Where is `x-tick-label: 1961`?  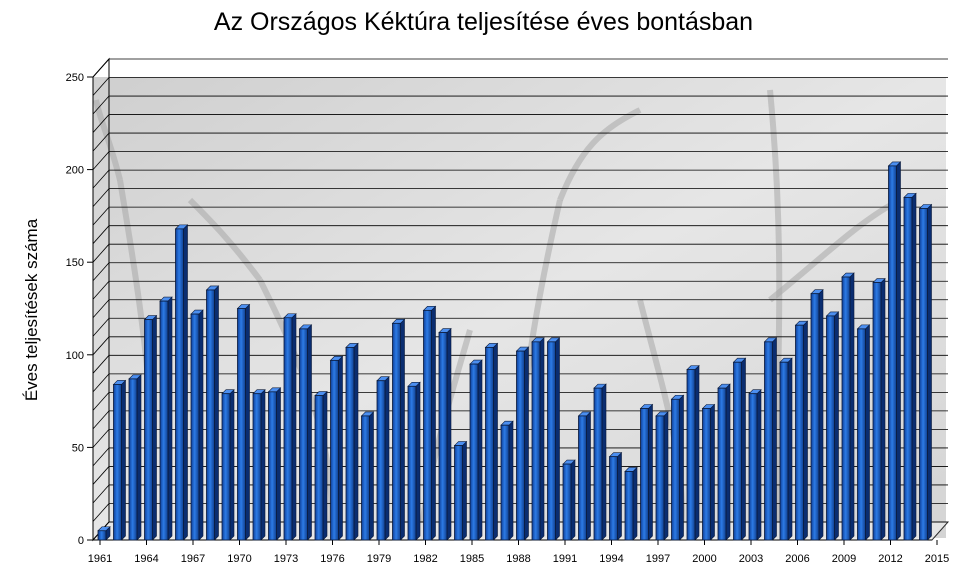
x-tick-label: 1961 is located at coordinates (100, 559).